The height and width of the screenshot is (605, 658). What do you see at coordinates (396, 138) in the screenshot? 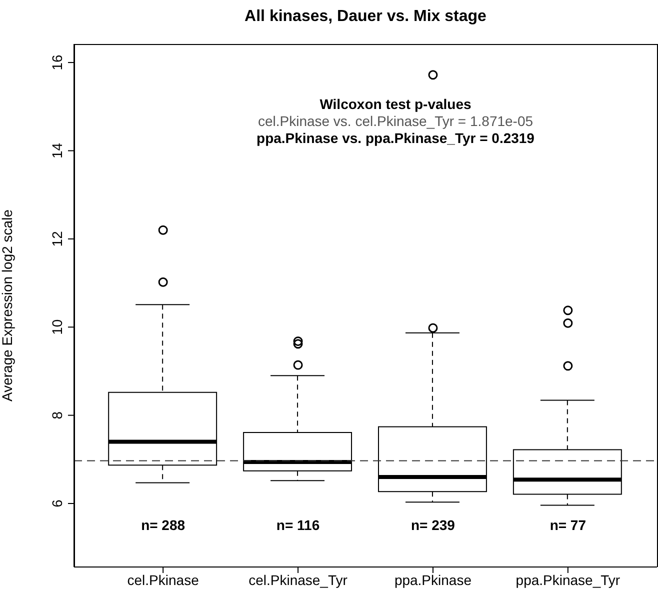
I see `annotation: ppa.Pkinase vs. ppa.Pkinase_Tyr = 0.2319` at bounding box center [396, 138].